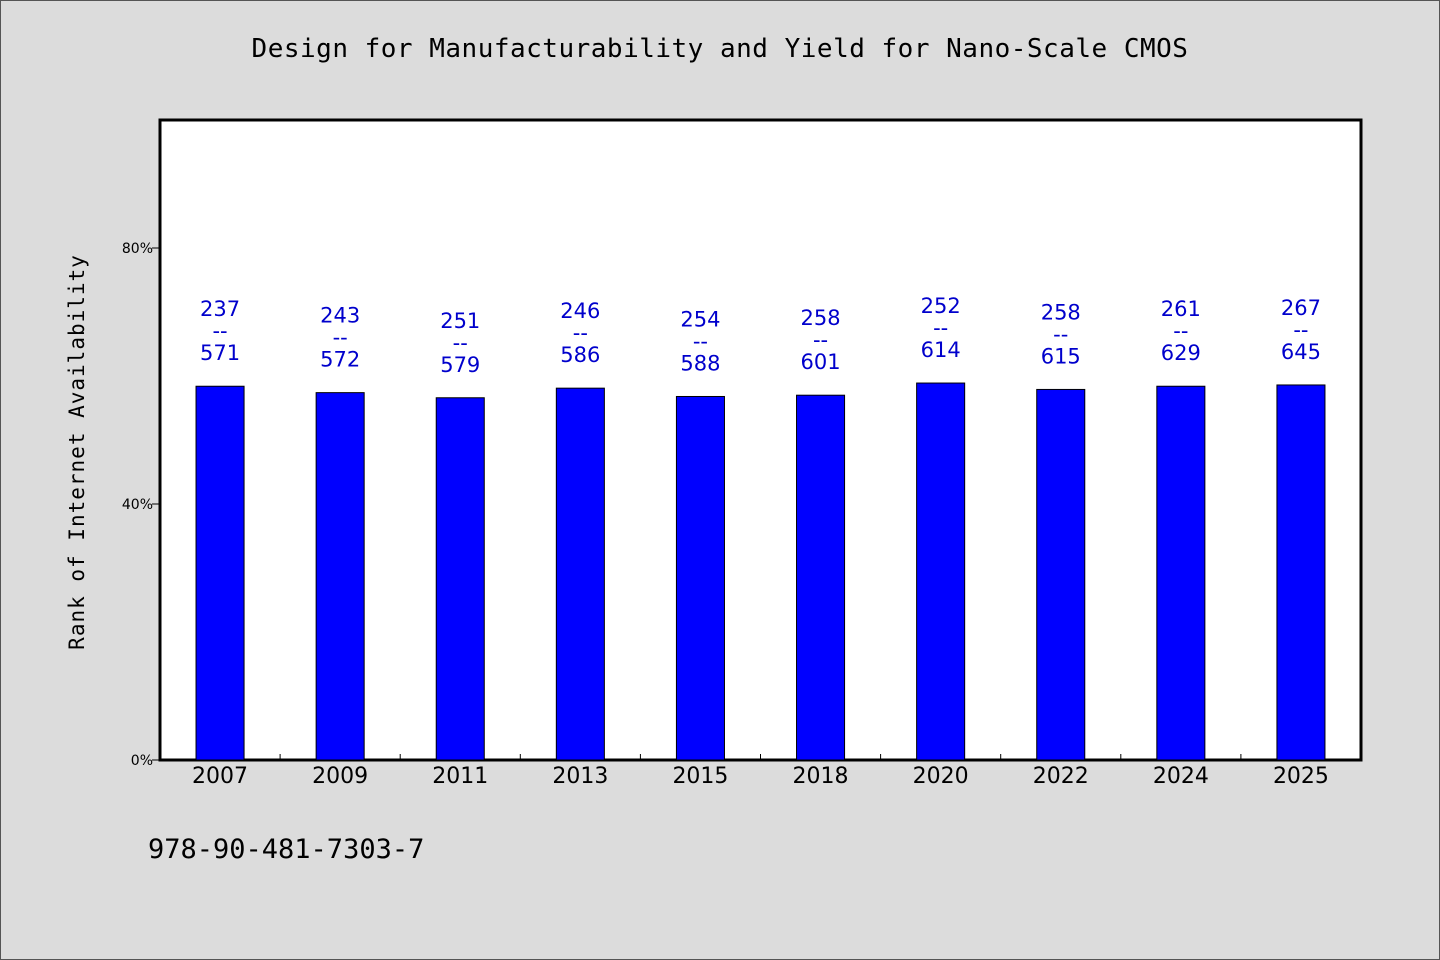  What do you see at coordinates (137, 505) in the screenshot?
I see `y-tick-label: 40%` at bounding box center [137, 505].